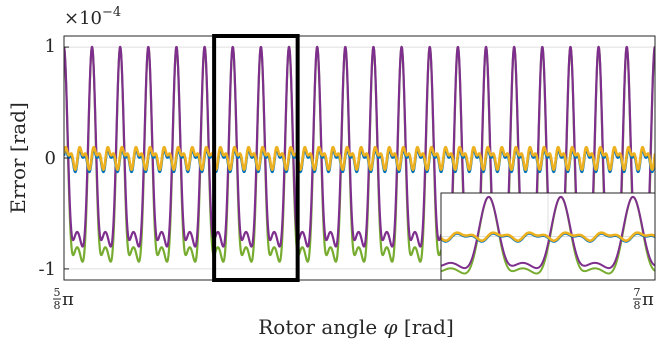 The height and width of the screenshot is (346, 656). Describe the element at coordinates (648, 299) in the screenshot. I see `x-tick-right-suffix: π` at that location.